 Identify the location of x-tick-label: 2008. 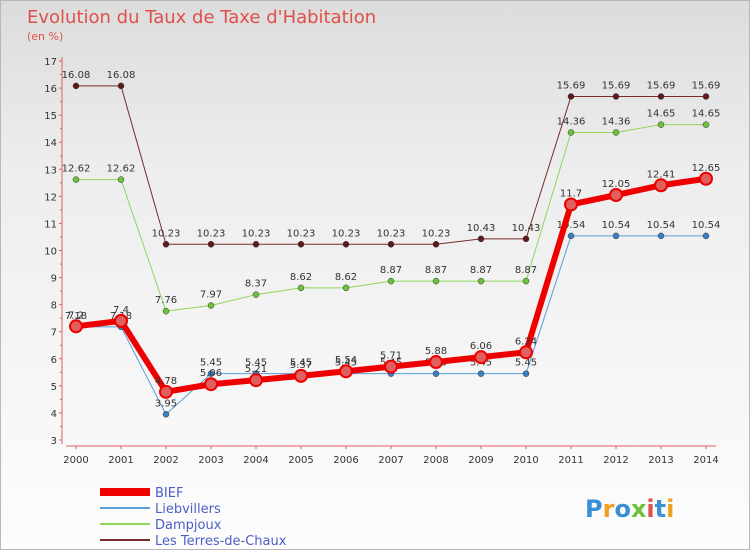
(435, 460).